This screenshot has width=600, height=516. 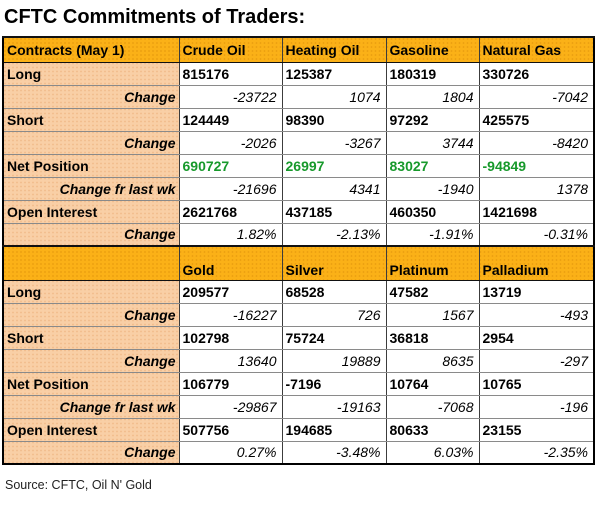 I want to click on table-row: Change fr last wk -21696 4341 -1940 1378, so click(x=298, y=188).